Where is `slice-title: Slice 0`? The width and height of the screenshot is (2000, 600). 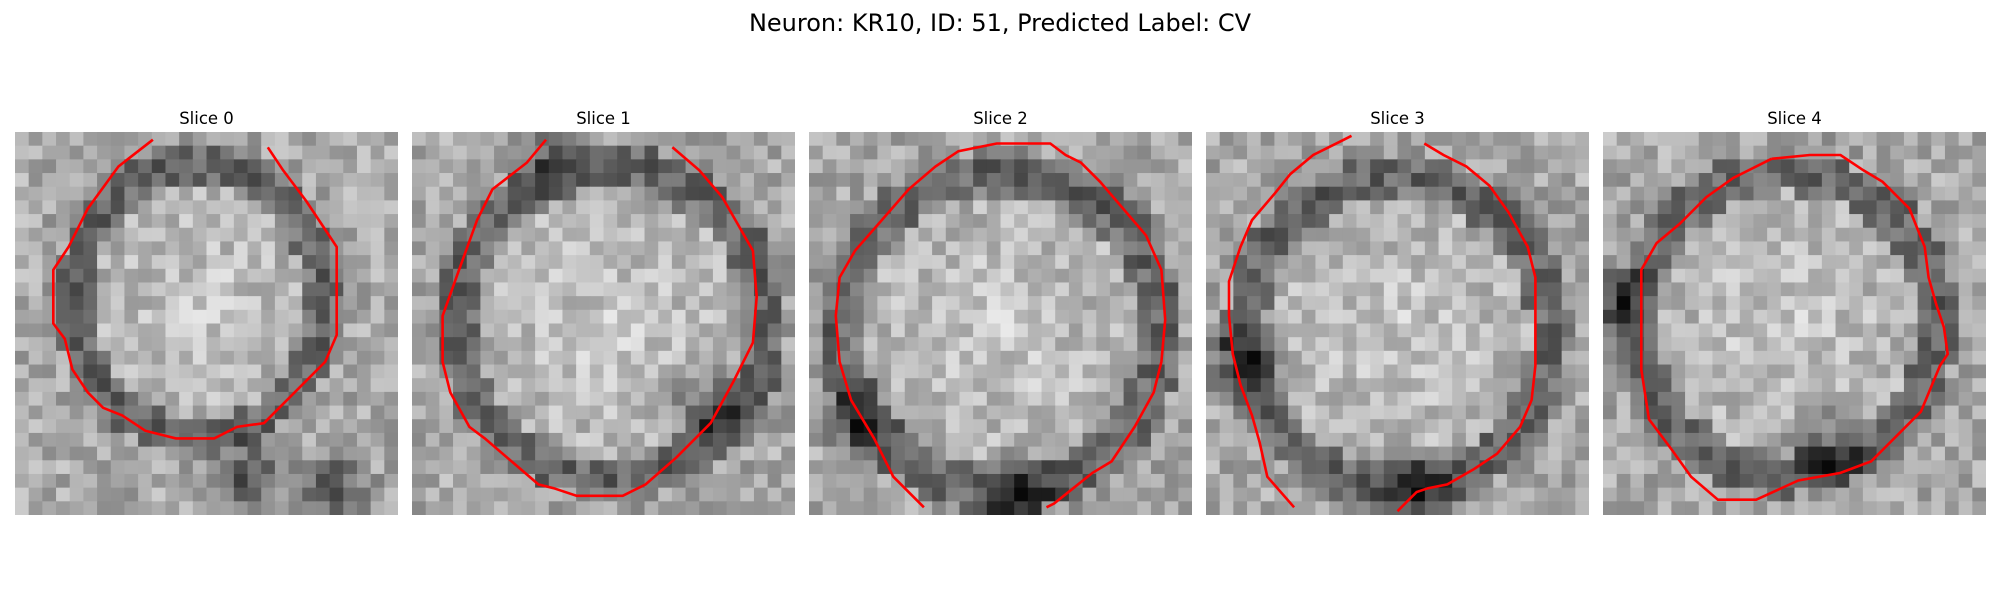 slice-title: Slice 0 is located at coordinates (206, 118).